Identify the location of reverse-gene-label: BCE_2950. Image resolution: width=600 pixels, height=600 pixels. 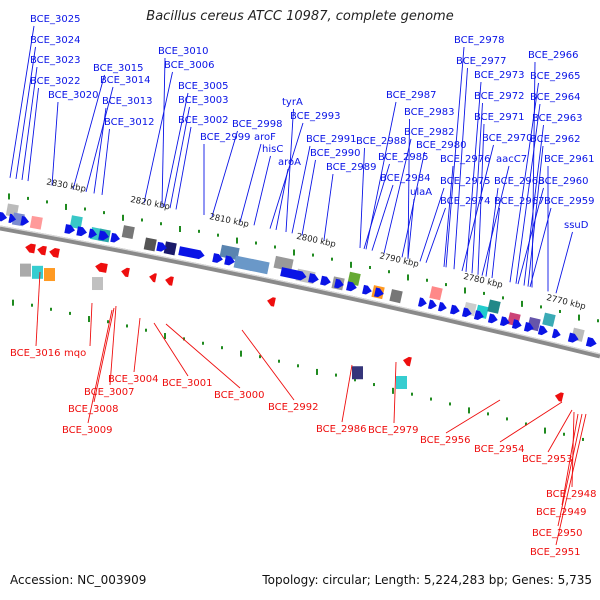
(557, 533).